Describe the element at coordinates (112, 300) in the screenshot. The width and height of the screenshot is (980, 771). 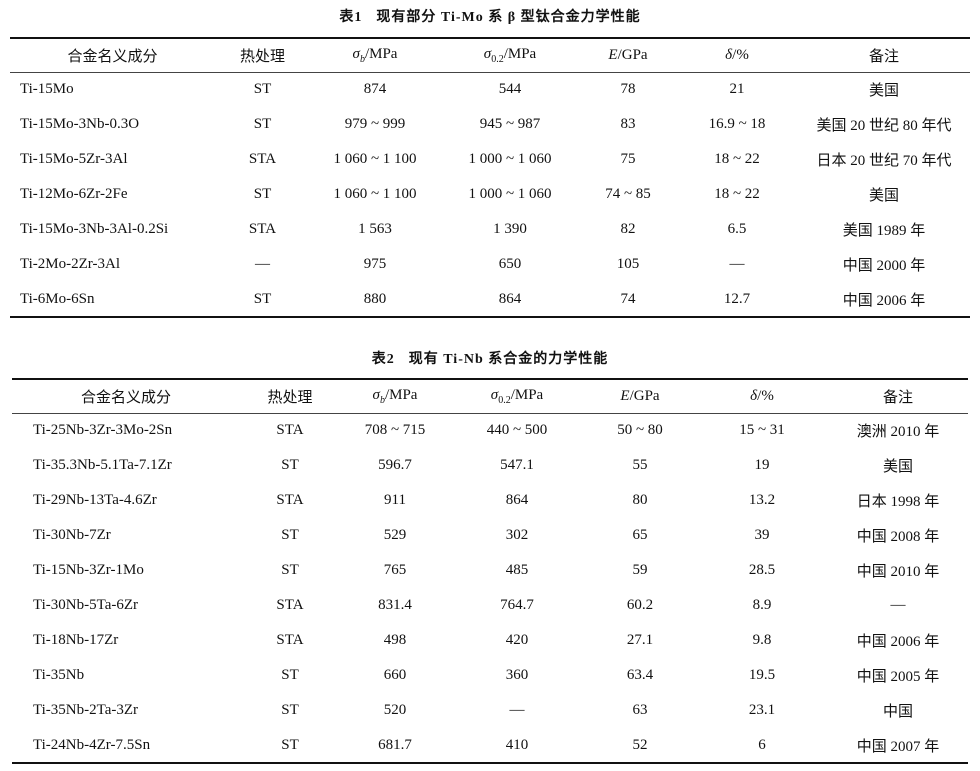
I see `cell-alloy: Ti-6Mo-6Sn` at that location.